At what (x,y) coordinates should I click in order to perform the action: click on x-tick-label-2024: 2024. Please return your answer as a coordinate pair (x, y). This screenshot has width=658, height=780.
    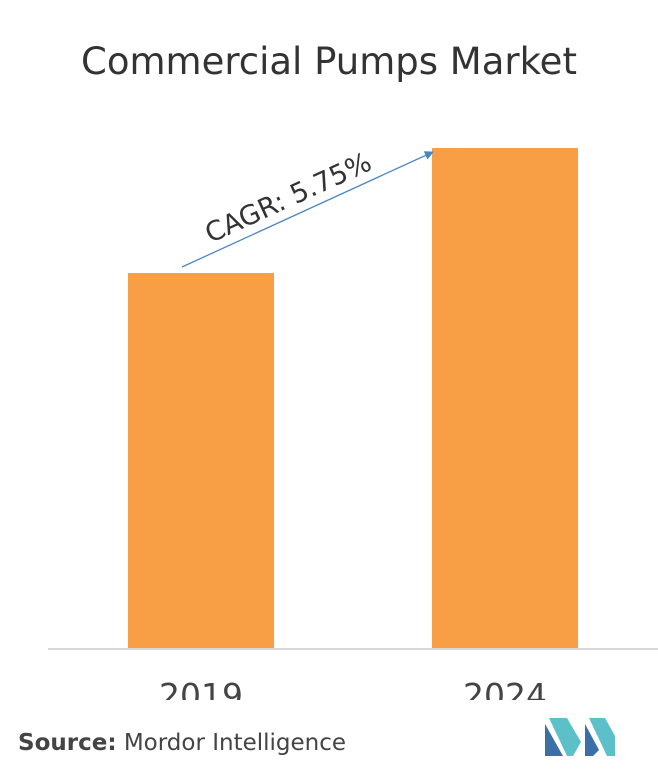
    Looking at the image, I should click on (505, 688).